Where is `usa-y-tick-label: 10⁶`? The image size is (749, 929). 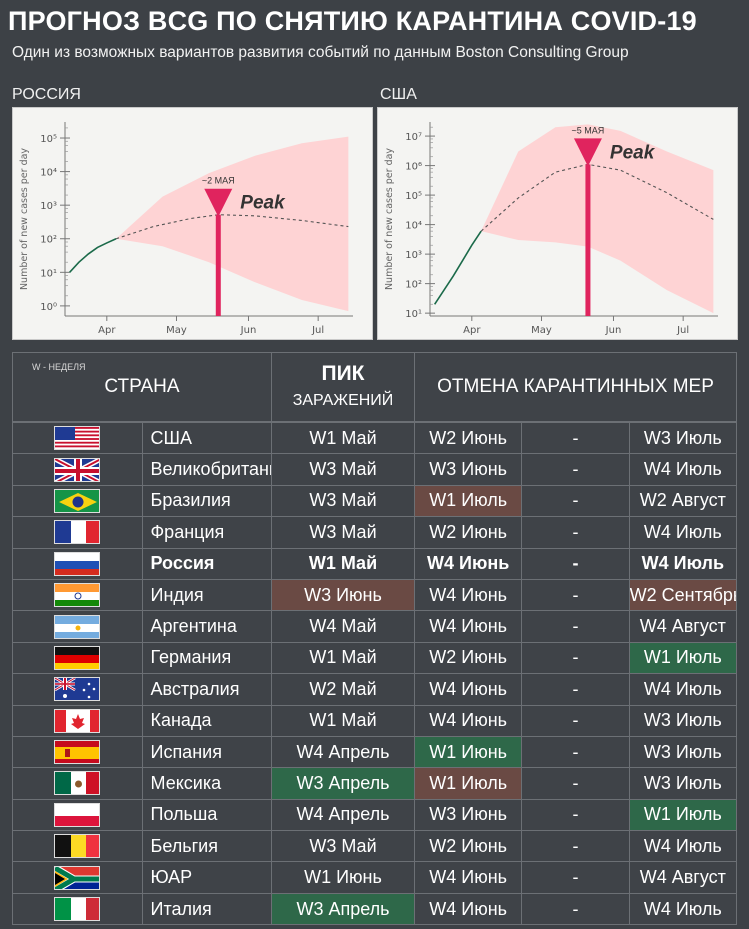 usa-y-tick-label: 10⁶ is located at coordinates (413, 167).